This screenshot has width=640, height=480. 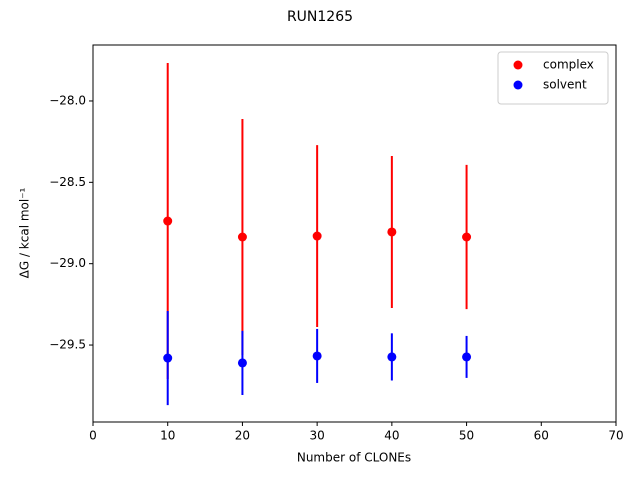 I want to click on legend-label: complex, so click(x=568, y=65).